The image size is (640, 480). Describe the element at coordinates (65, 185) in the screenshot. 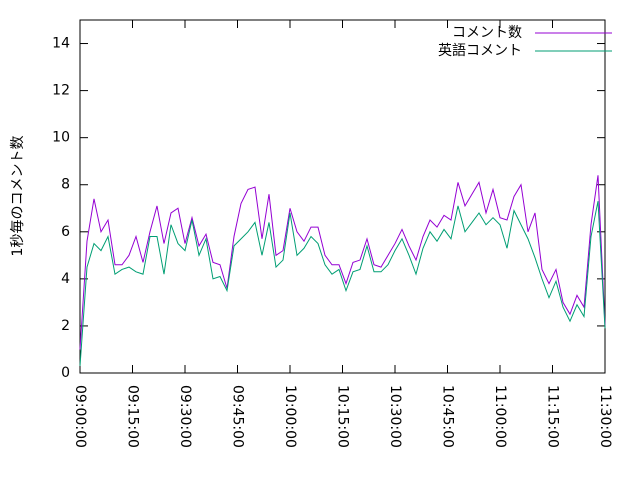

I see `y-tick-label: 8` at that location.